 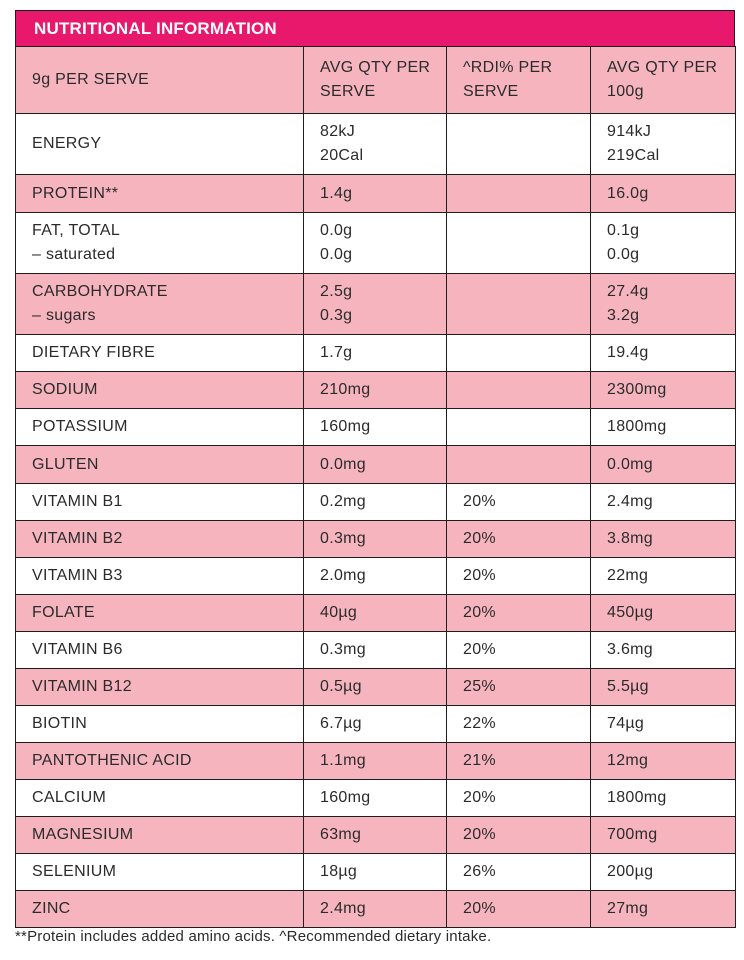 What do you see at coordinates (375, 193) in the screenshot?
I see `table-row: PROTEIN** 1.4g 16.0g` at bounding box center [375, 193].